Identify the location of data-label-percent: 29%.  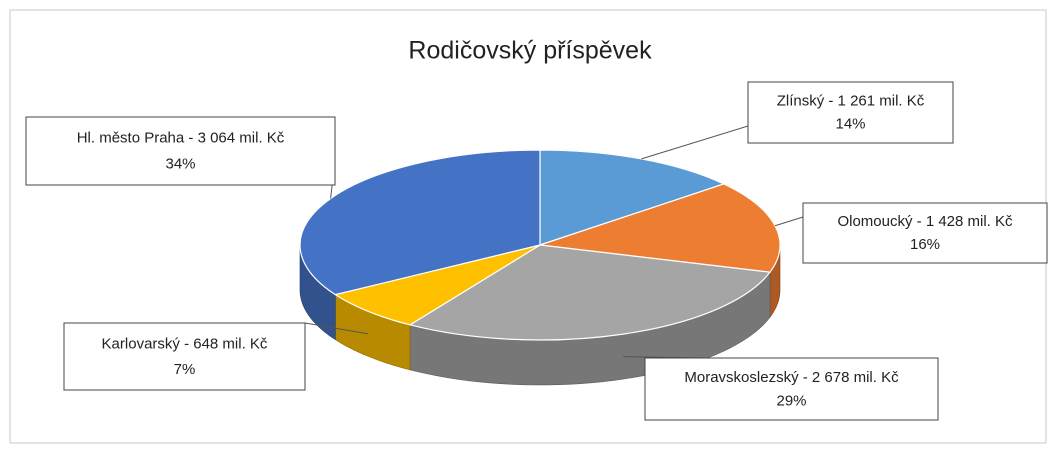
(791, 400).